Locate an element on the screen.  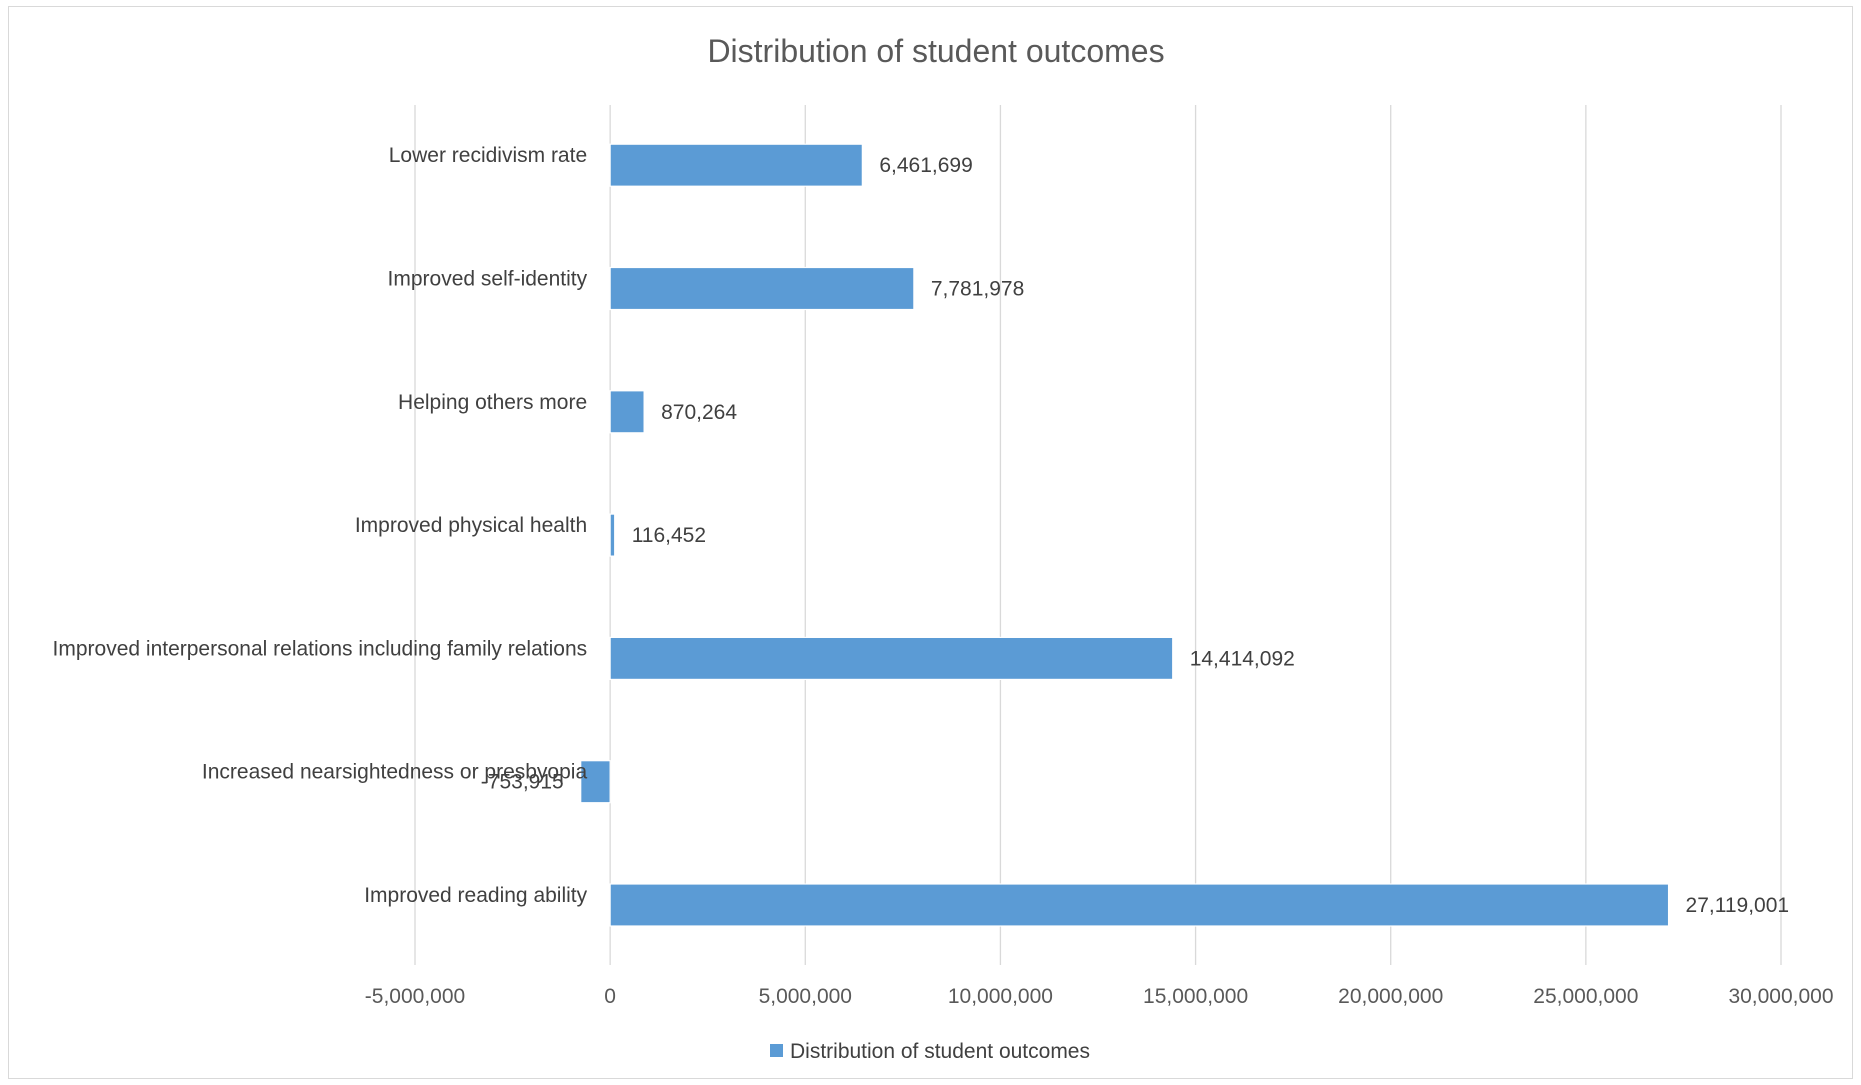
legend-label: Distribution of student outcomes is located at coordinates (940, 1051).